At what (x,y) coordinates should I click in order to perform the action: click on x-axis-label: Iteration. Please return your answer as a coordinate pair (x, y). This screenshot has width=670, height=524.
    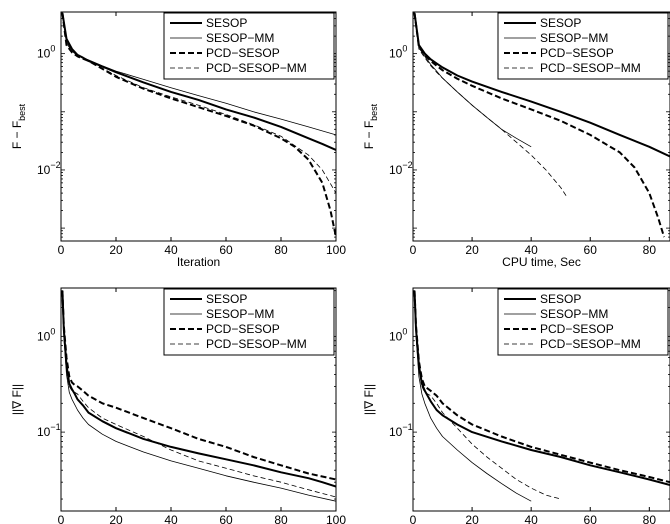
    Looking at the image, I should click on (198, 262).